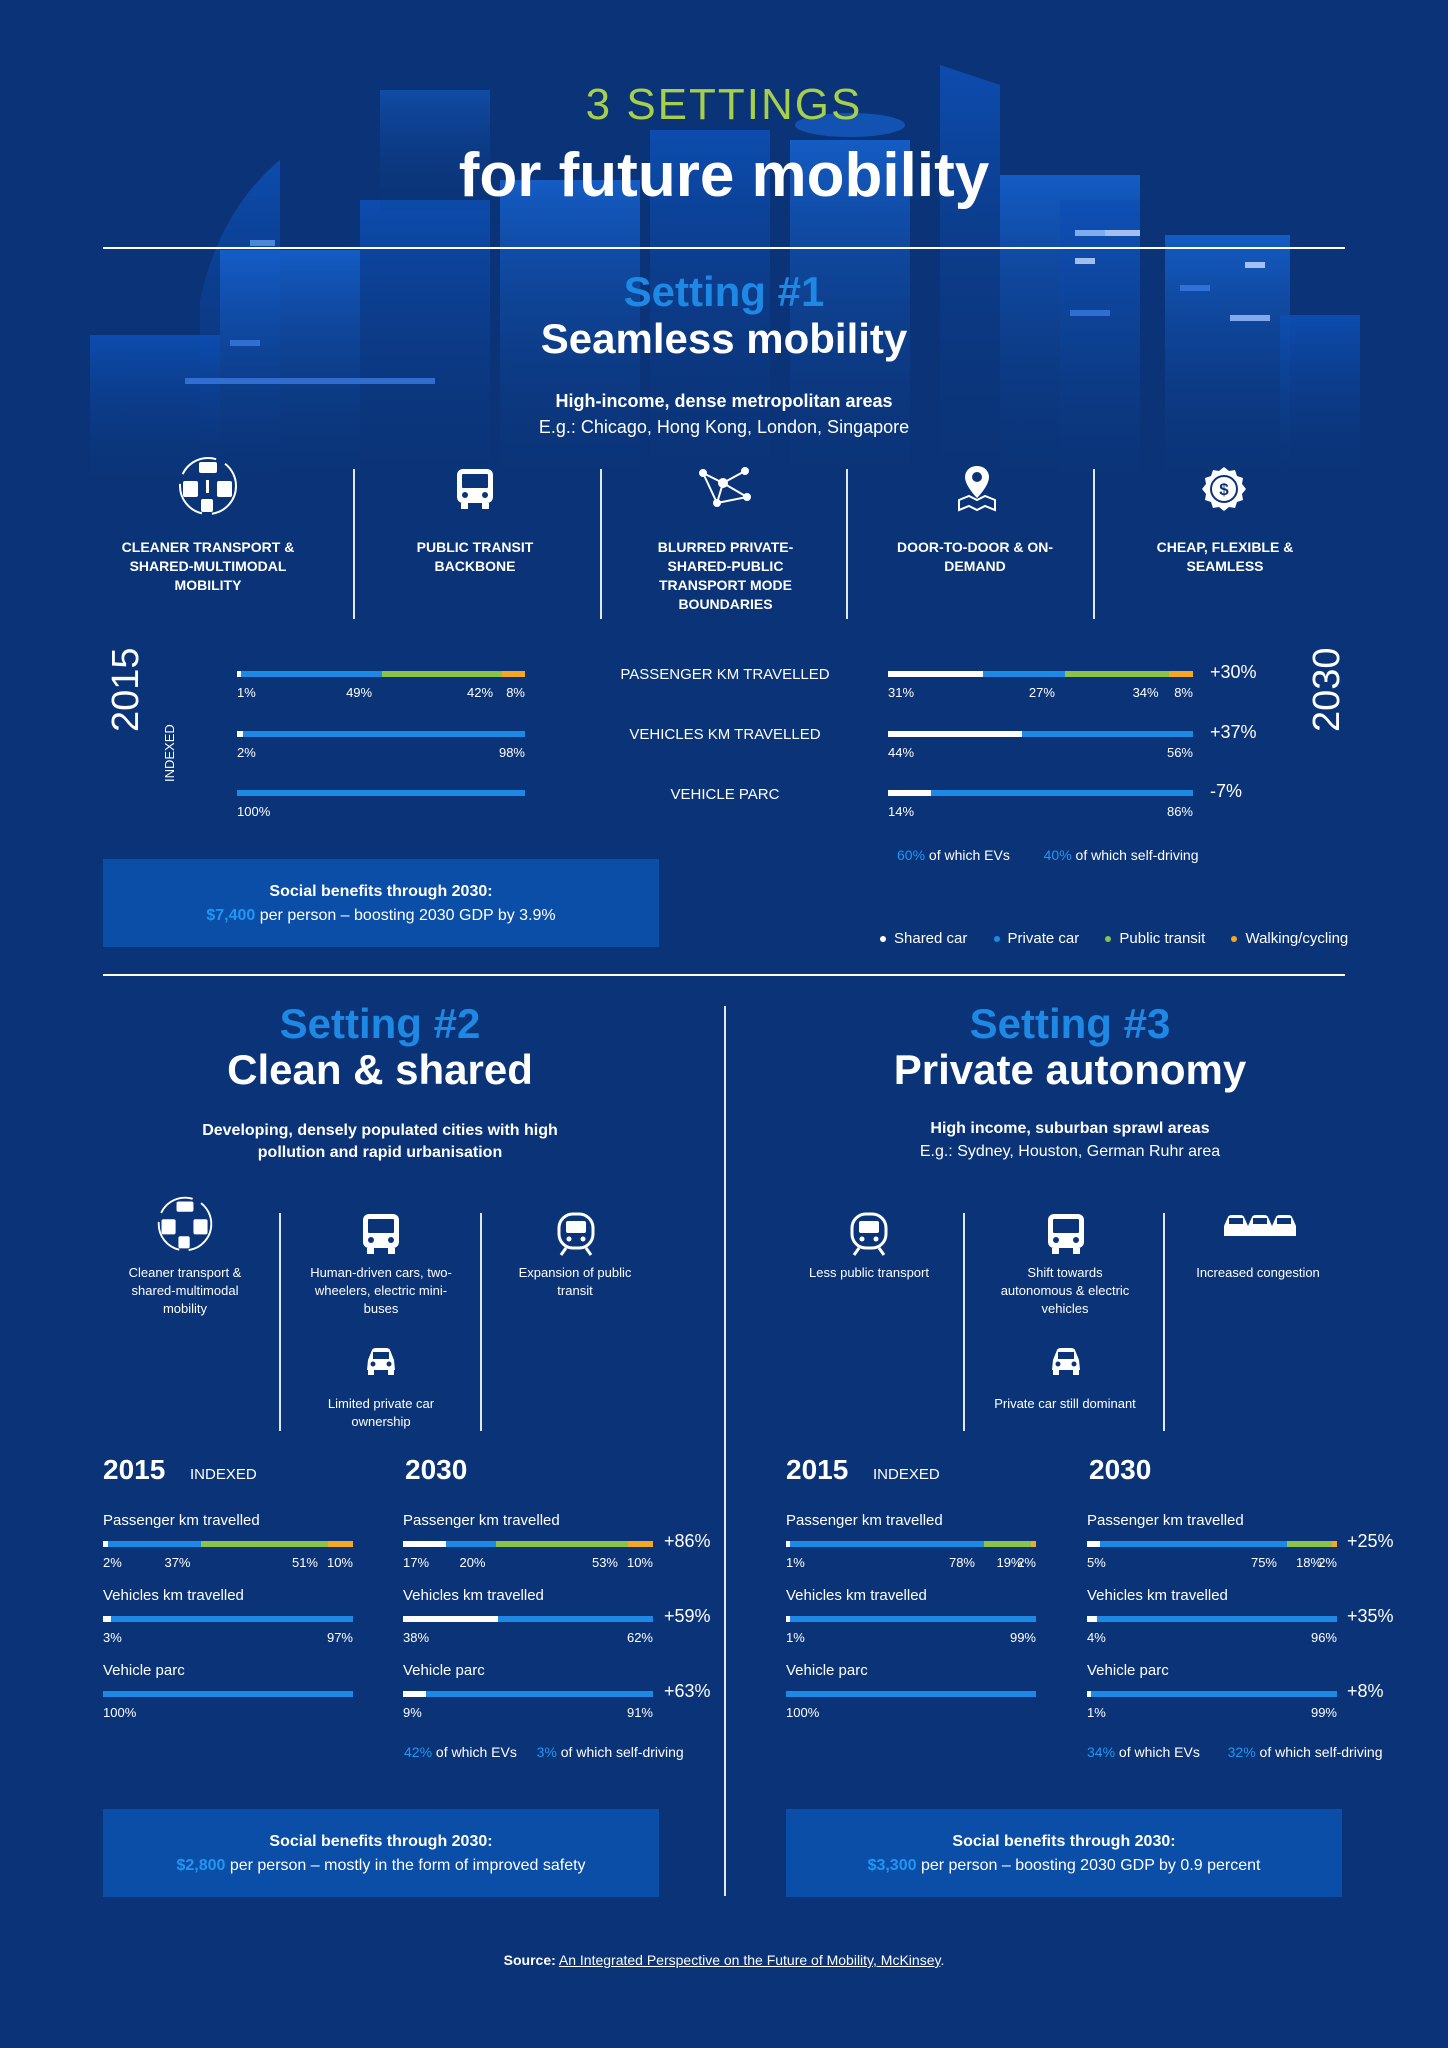 Image resolution: width=1448 pixels, height=2048 pixels. I want to click on s1-benefit-title: Social benefits through 2030:, so click(381, 891).